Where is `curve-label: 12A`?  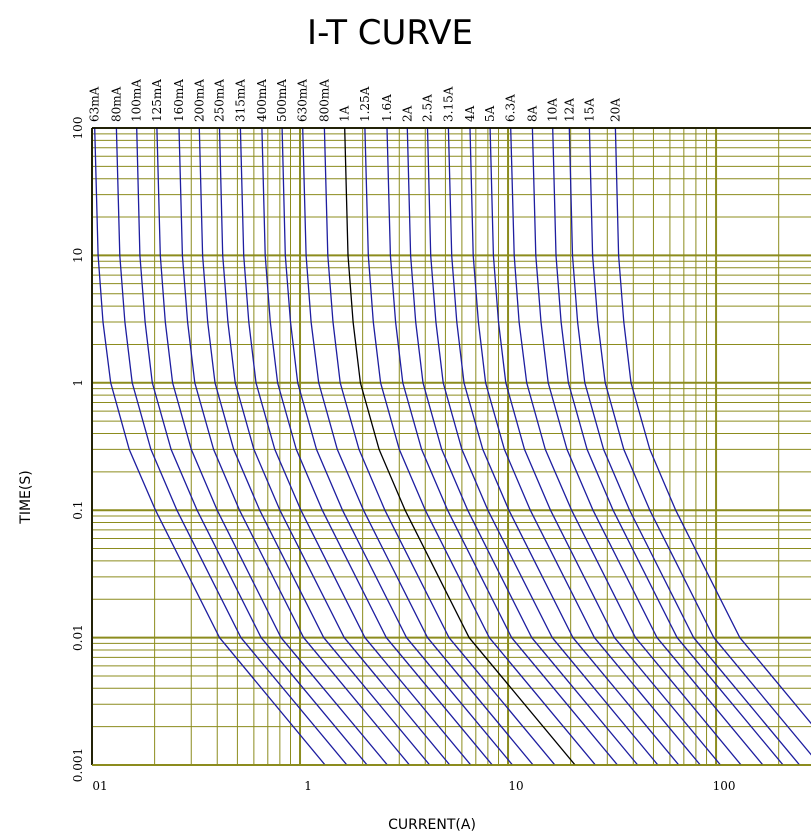
curve-label: 12A is located at coordinates (569, 110).